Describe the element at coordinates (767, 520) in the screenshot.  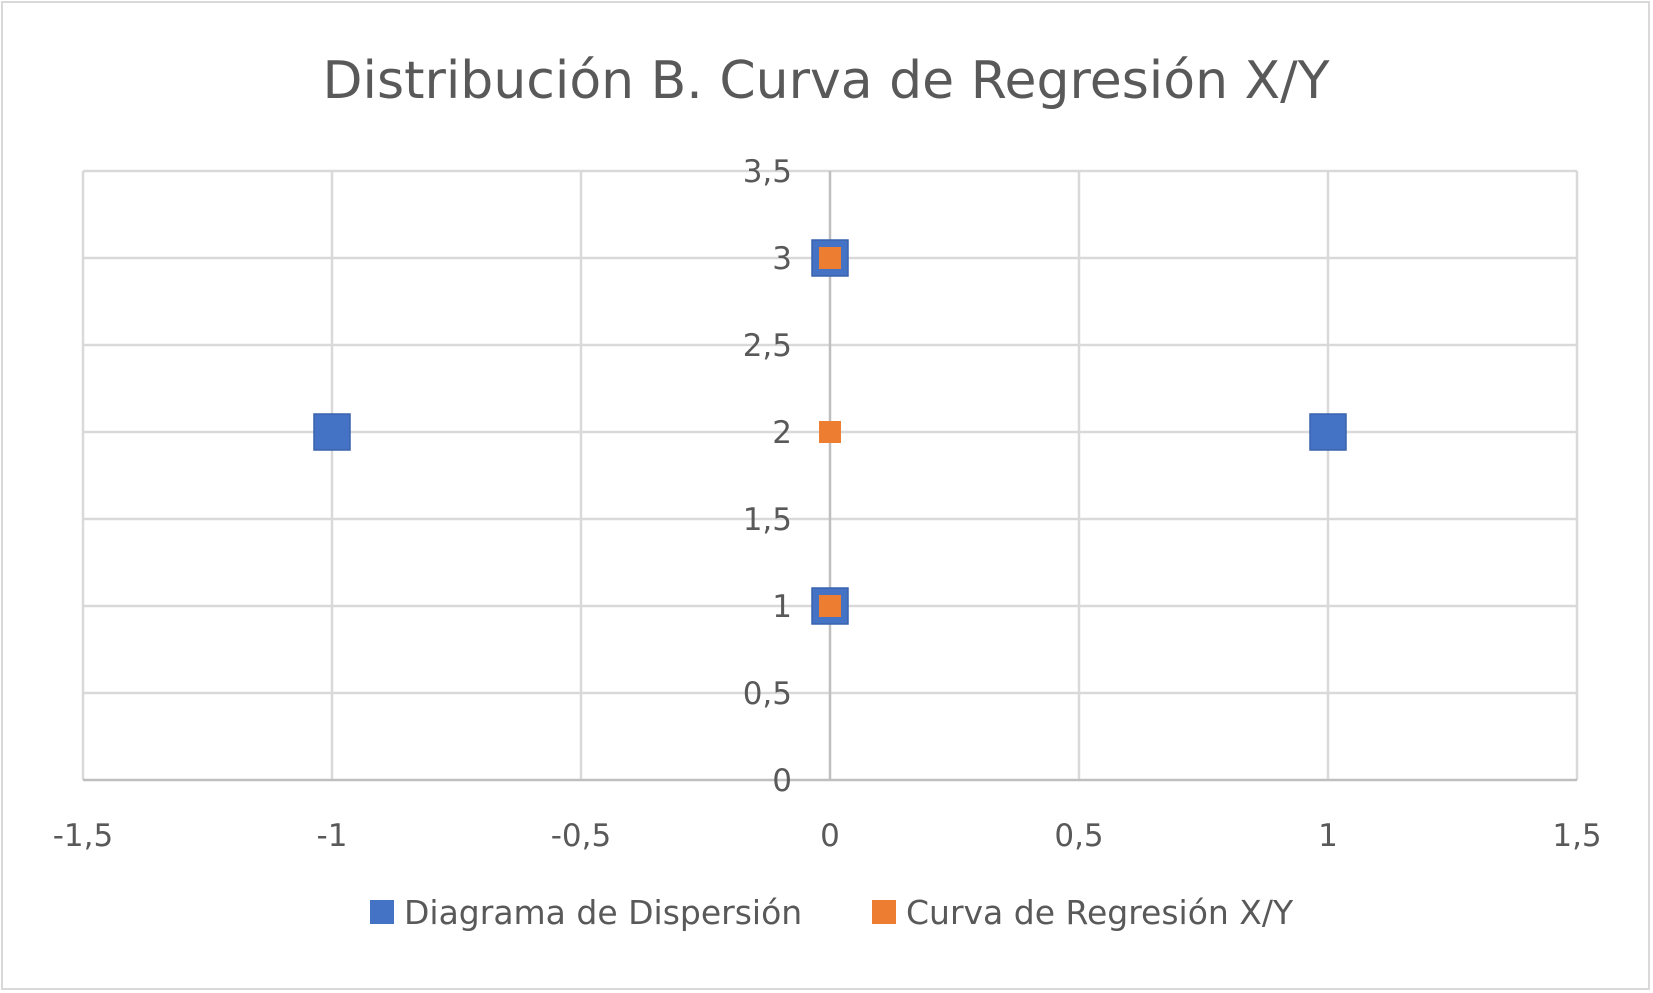
I see `y-tick-label-3: 1,5` at that location.